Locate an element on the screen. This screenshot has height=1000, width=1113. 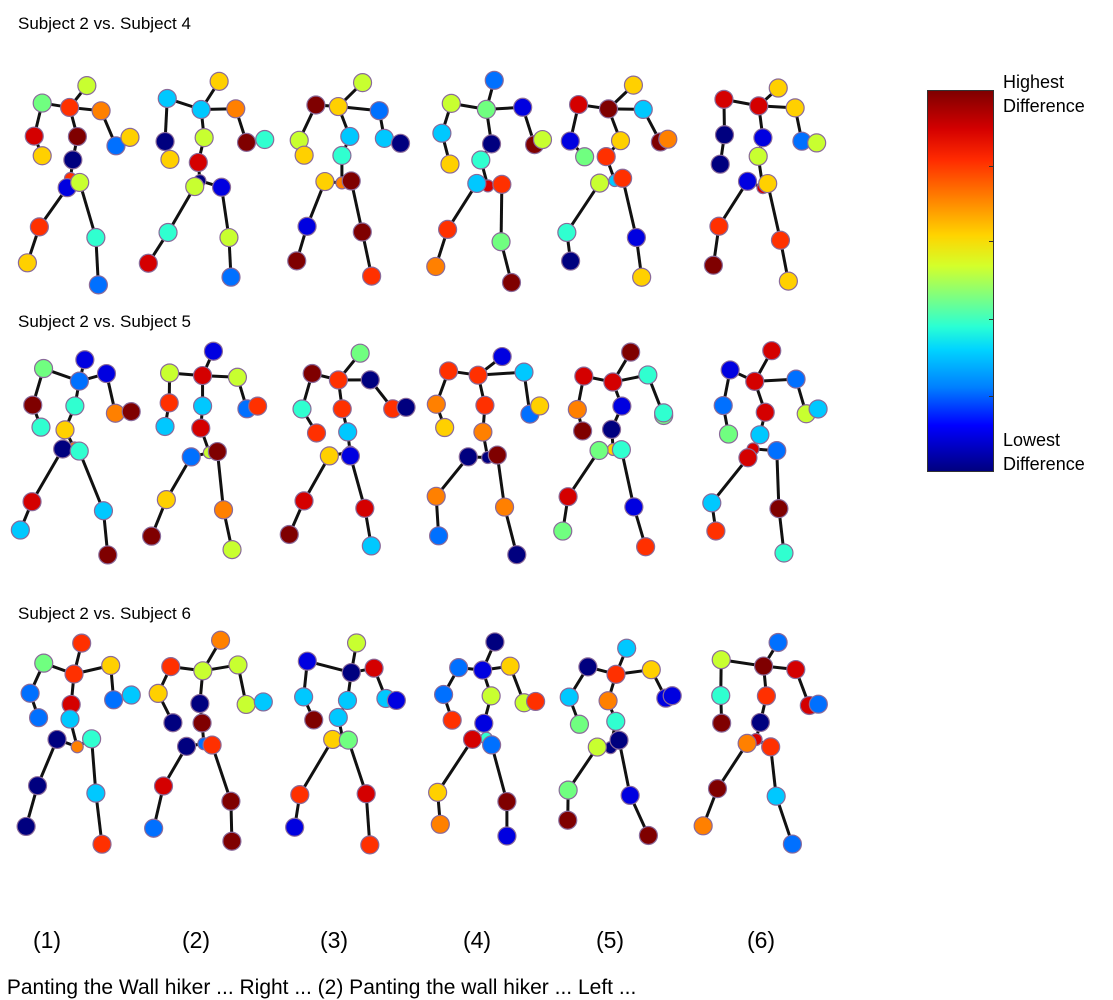
colorbar is located at coordinates (960, 281).